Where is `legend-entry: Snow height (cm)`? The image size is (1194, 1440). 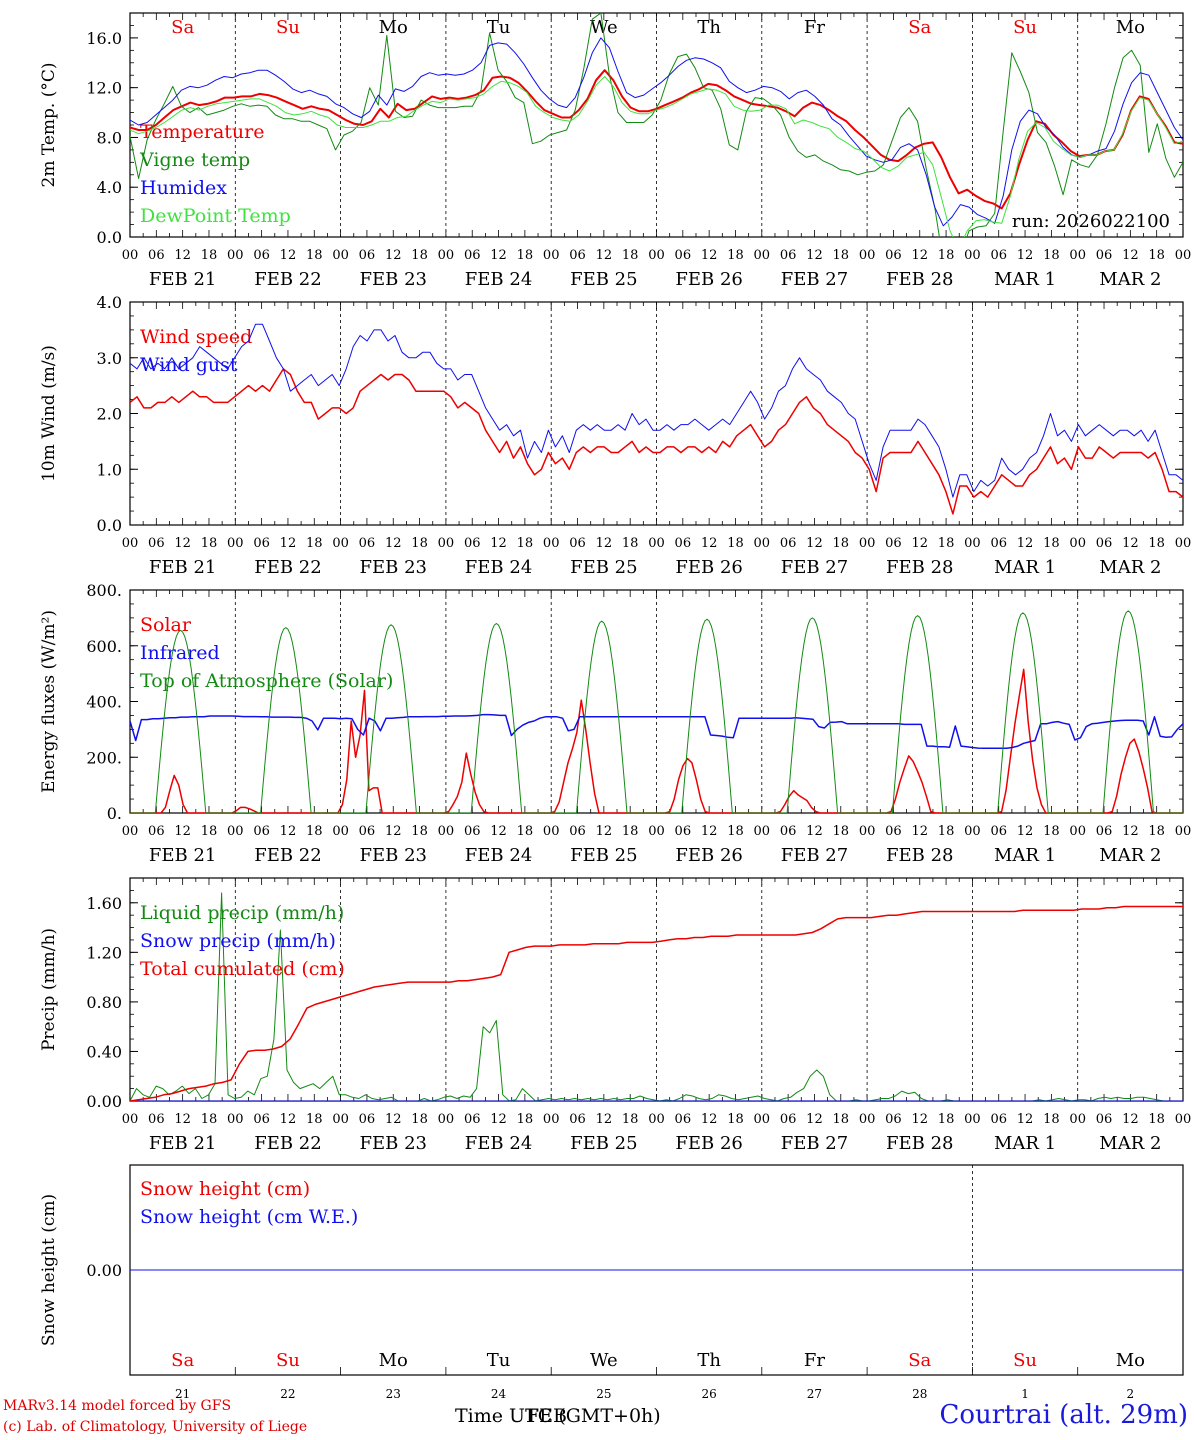 legend-entry: Snow height (cm) is located at coordinates (225, 1189).